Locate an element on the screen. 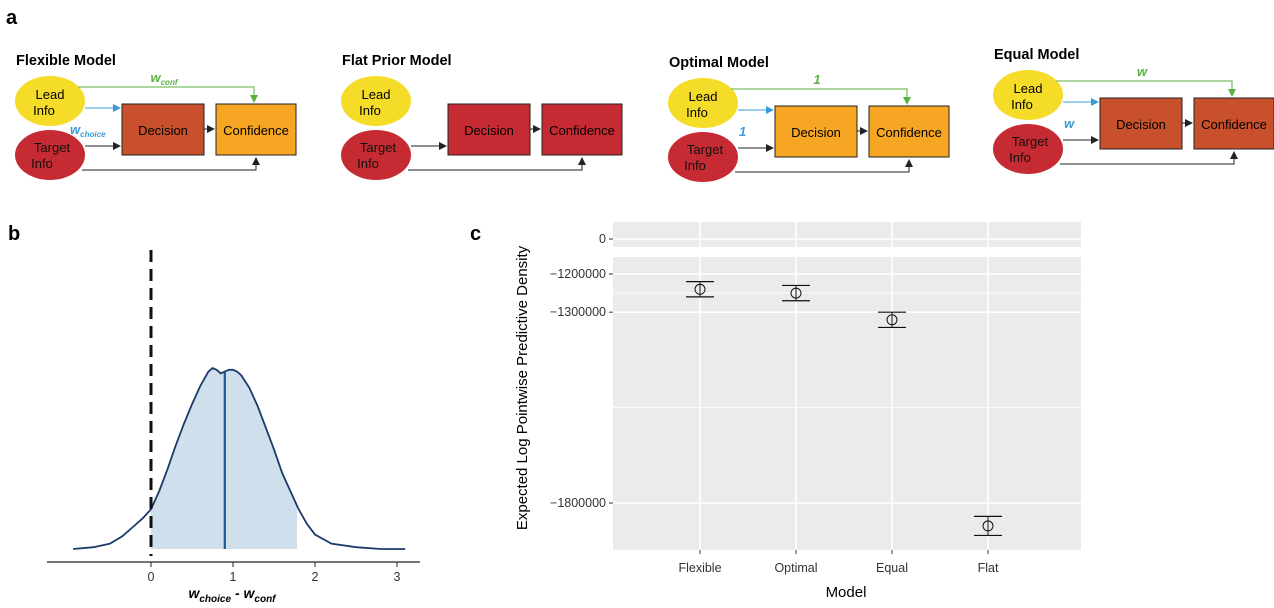 The image size is (1274, 608). model-points is located at coordinates (844, 409).